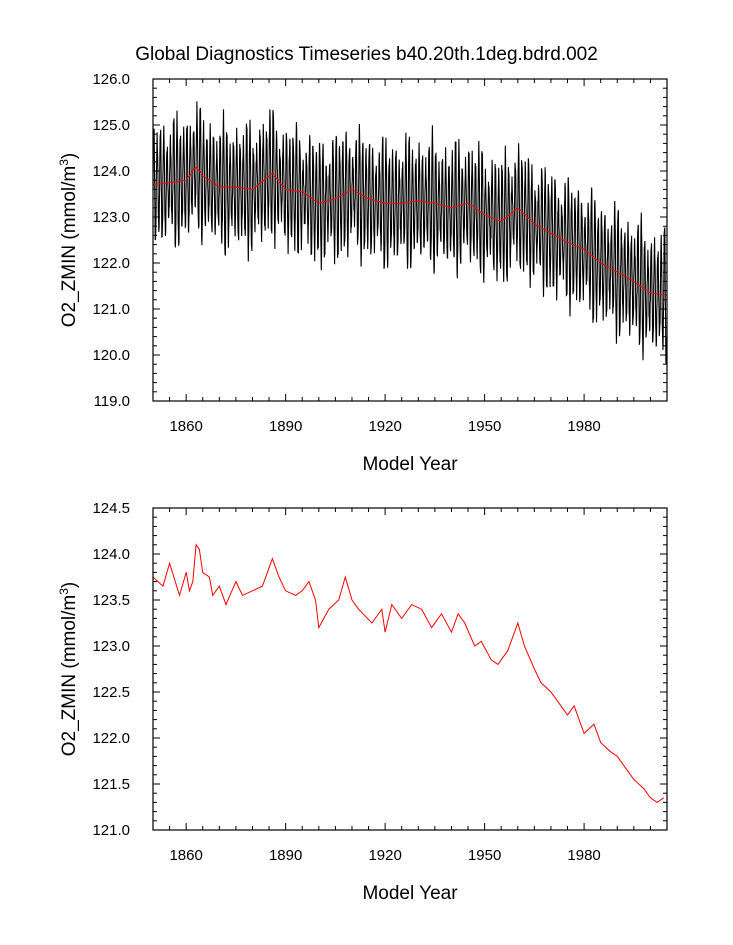  I want to click on y-tick-label: 125.0, so click(111, 125).